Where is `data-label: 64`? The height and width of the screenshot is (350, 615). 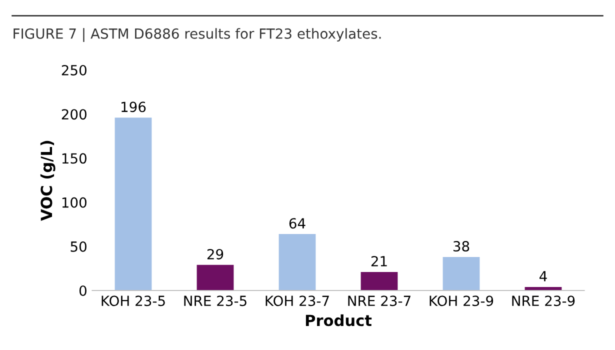 data-label: 64 is located at coordinates (297, 223).